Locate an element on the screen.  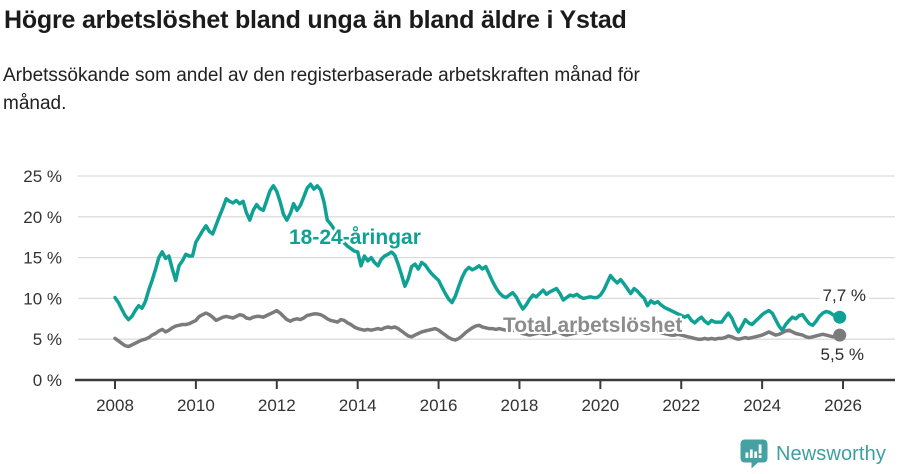
y-tick-label: 10 % is located at coordinates (42, 298).